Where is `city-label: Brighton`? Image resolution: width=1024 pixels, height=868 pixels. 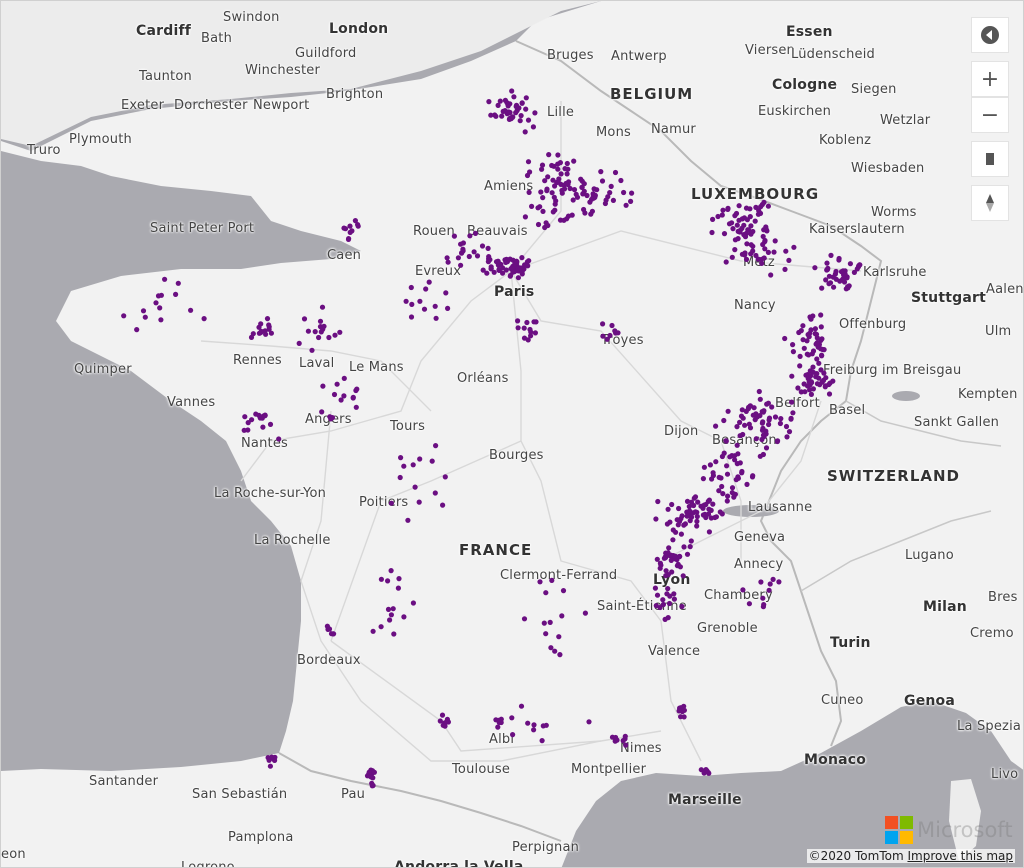 city-label: Brighton is located at coordinates (355, 94).